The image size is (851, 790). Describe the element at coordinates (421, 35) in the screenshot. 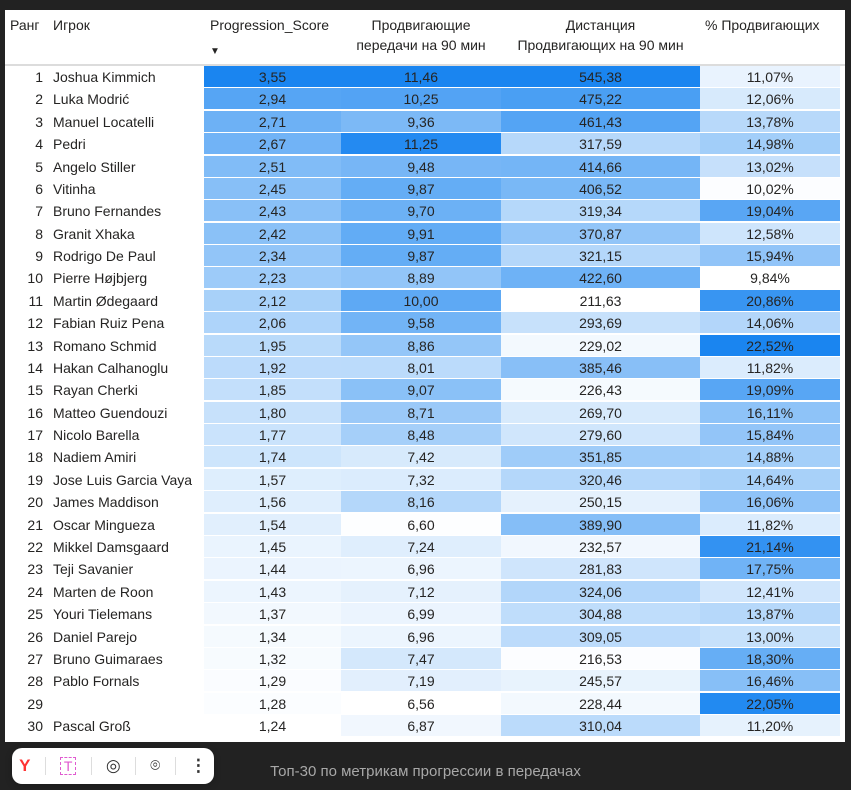

I see `header-passes: Продвигающие передачи на 90 мин` at that location.